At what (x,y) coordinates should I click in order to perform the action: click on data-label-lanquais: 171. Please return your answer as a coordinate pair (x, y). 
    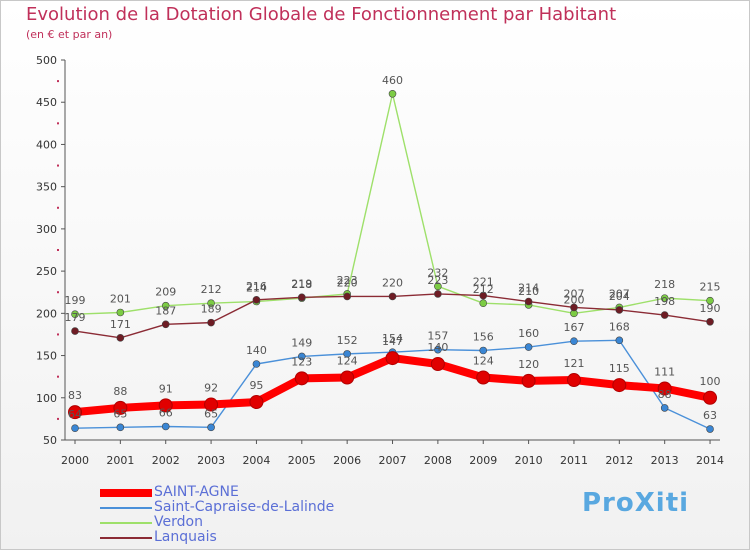
    Looking at the image, I should click on (120, 324).